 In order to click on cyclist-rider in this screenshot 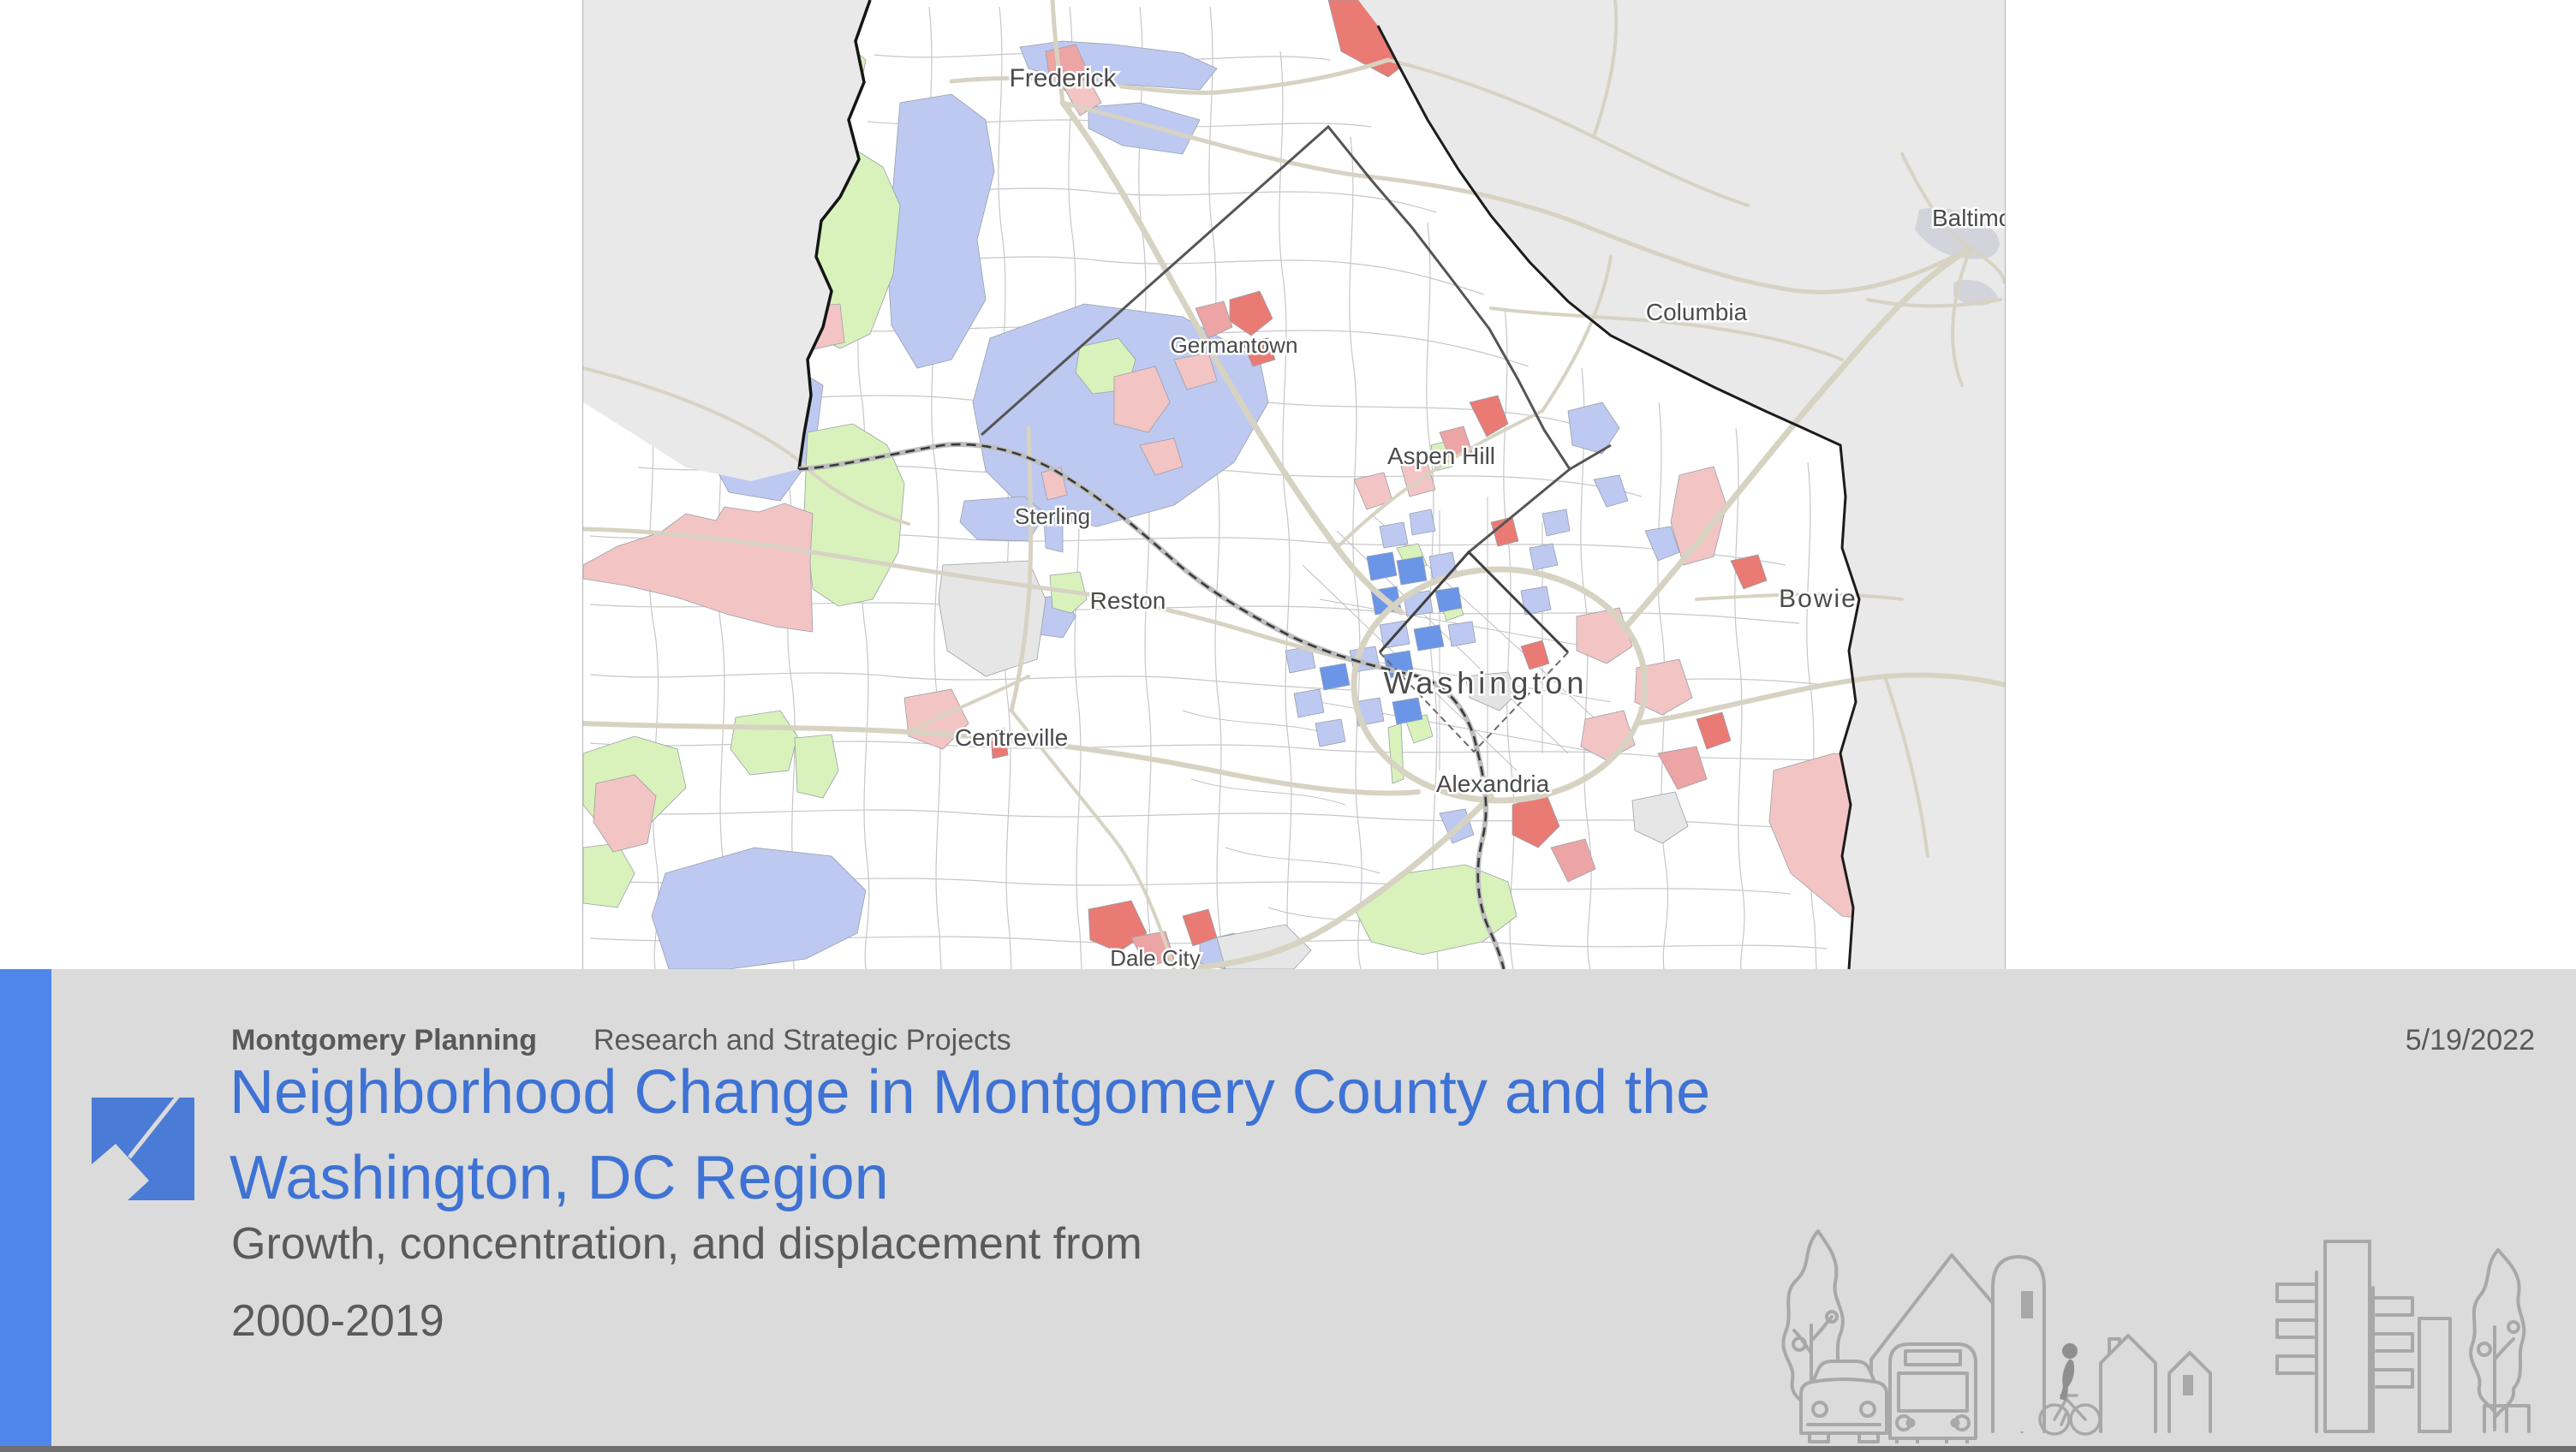, I will do `click(2069, 1372)`.